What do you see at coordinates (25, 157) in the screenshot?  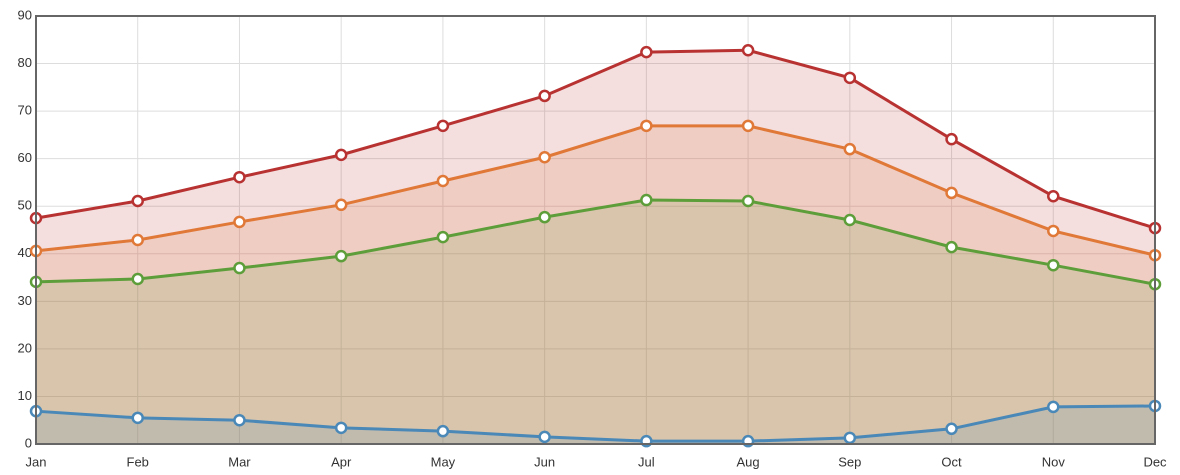 I see `y-tick-label: 60` at bounding box center [25, 157].